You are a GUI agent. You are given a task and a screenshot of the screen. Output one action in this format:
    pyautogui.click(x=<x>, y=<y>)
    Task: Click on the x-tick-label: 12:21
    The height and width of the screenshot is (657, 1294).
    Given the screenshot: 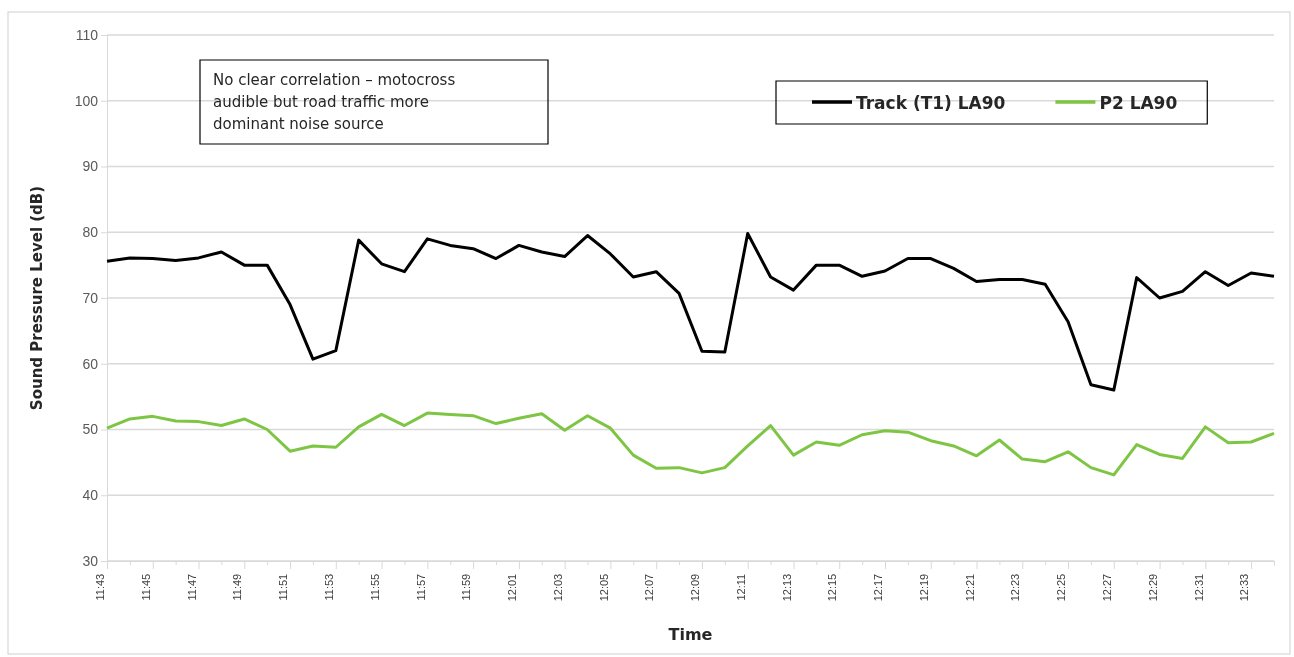 What is the action you would take?
    pyautogui.click(x=969, y=587)
    